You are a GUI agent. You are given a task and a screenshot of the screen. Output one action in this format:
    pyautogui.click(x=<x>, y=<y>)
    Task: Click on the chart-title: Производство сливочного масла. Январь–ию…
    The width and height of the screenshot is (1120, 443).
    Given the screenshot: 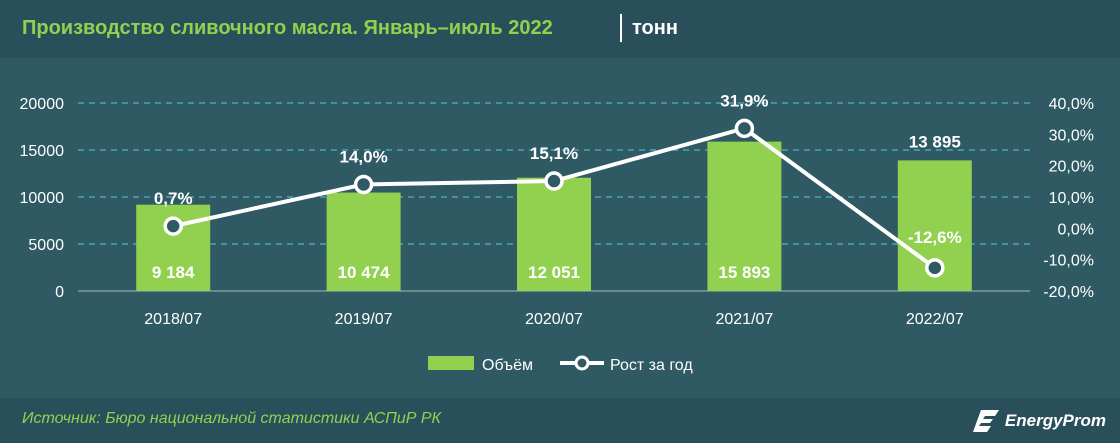 What is the action you would take?
    pyautogui.click(x=287, y=28)
    